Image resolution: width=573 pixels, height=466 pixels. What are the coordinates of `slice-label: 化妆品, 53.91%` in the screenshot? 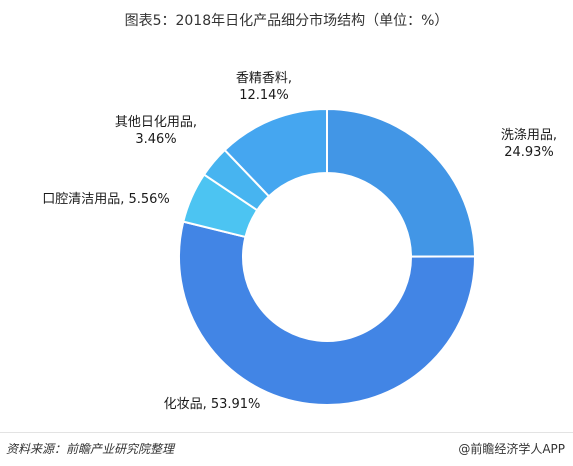 It's located at (212, 404).